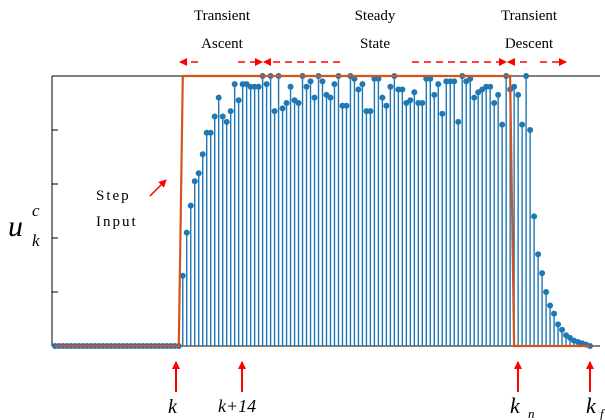 Image resolution: width=605 pixels, height=420 pixels. I want to click on marker-kn-label: k, so click(515, 405).